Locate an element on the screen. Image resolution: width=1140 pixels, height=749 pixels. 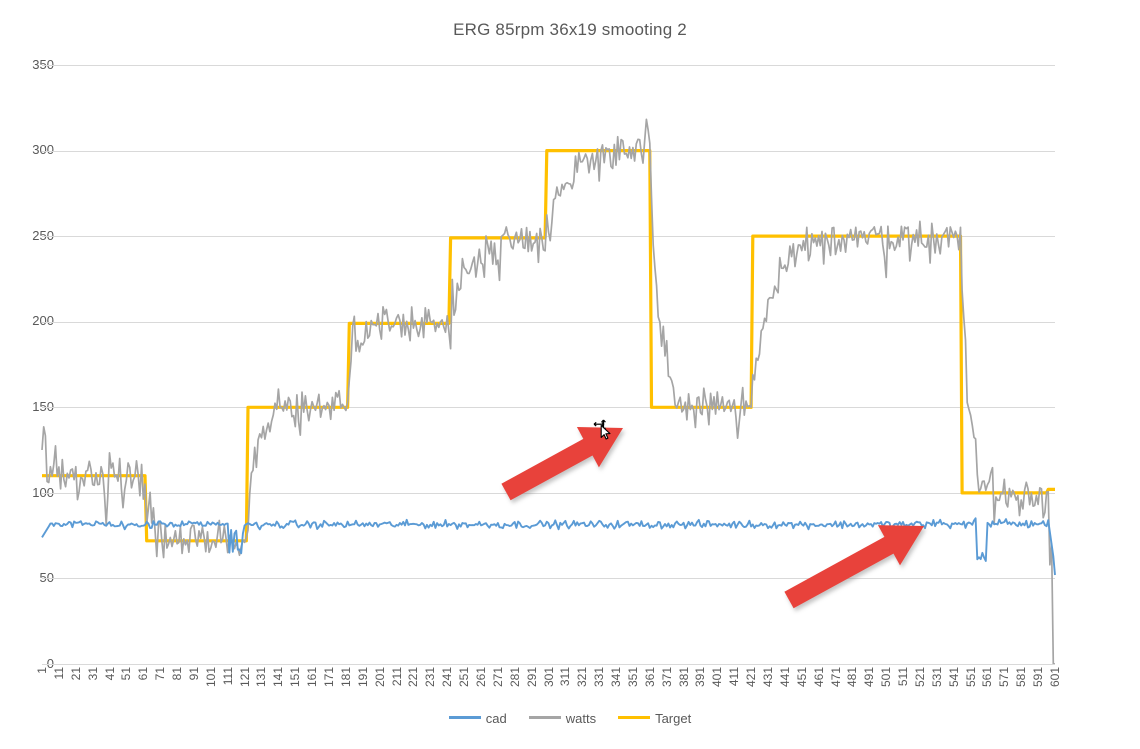
x-tick-81: 81 is located at coordinates (177, 674).